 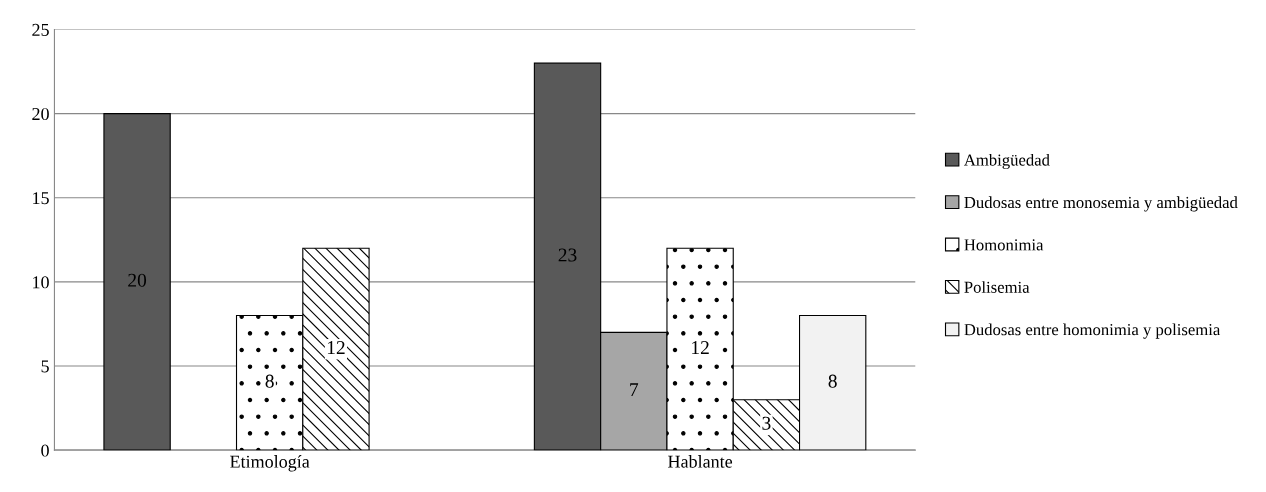 I want to click on y-tick-label: 25, so click(x=40, y=29).